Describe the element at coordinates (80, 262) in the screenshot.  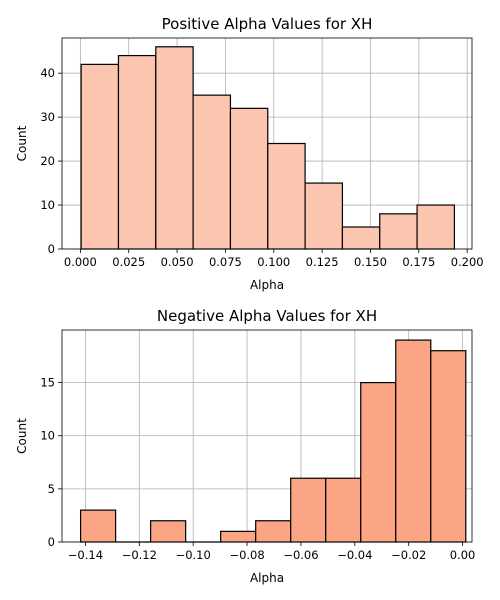
I see `x-tick-label: 0.000` at that location.